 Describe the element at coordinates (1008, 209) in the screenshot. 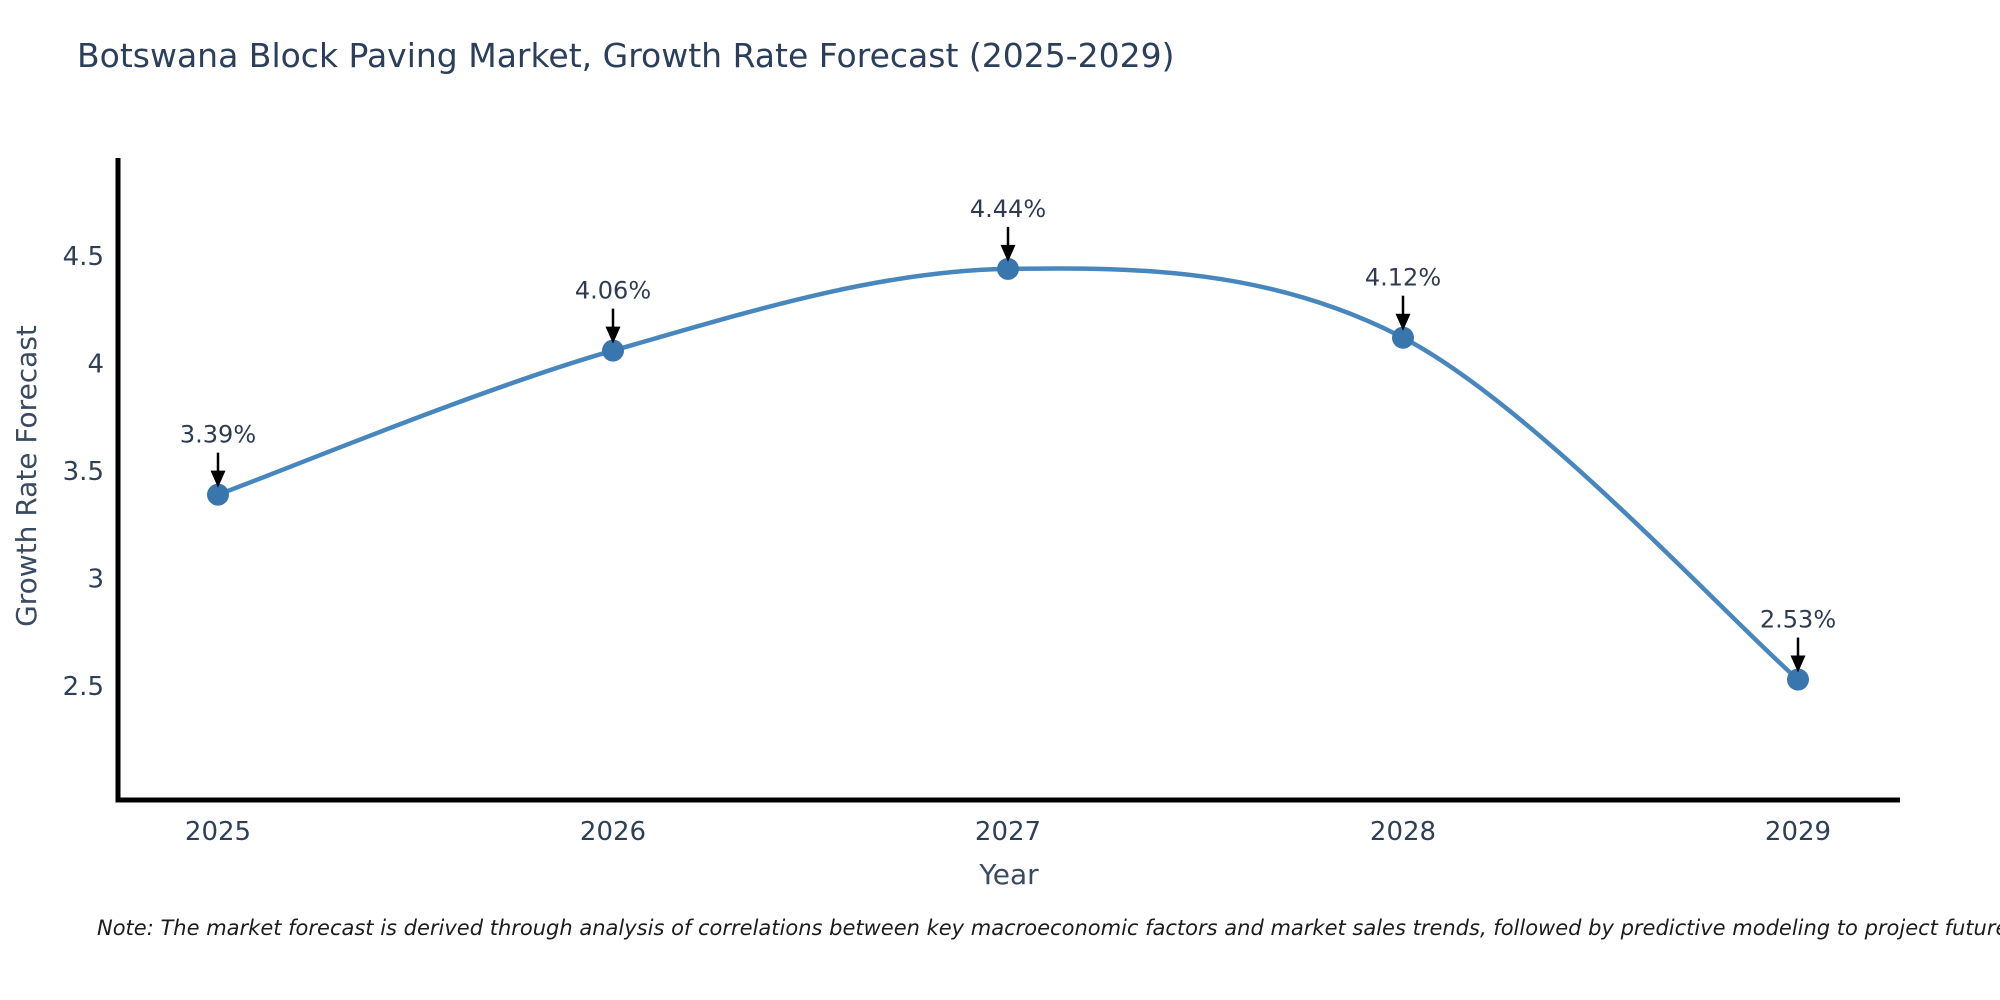

I see `data-point-label: 4.44%` at that location.